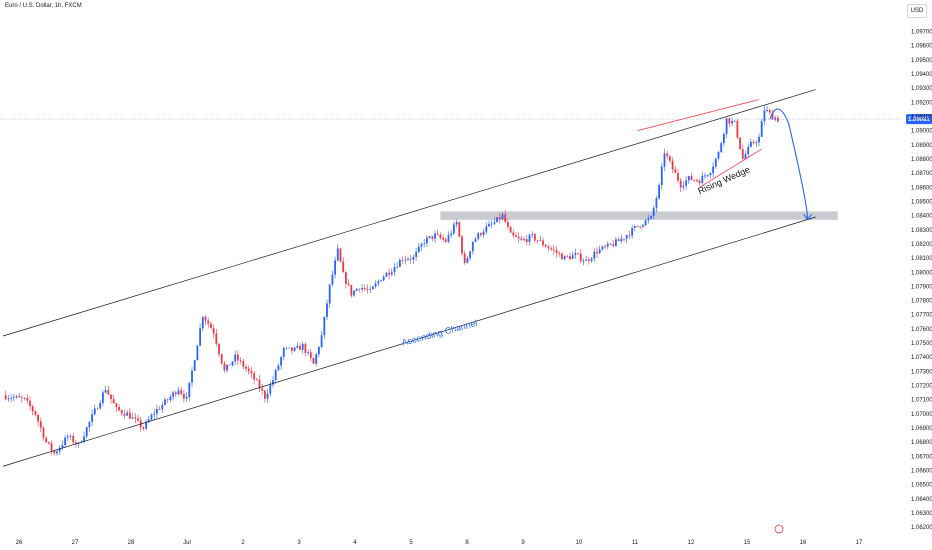 This screenshot has height=550, width=932. Describe the element at coordinates (440, 333) in the screenshot. I see `channel-label: Ascending Channel` at that location.